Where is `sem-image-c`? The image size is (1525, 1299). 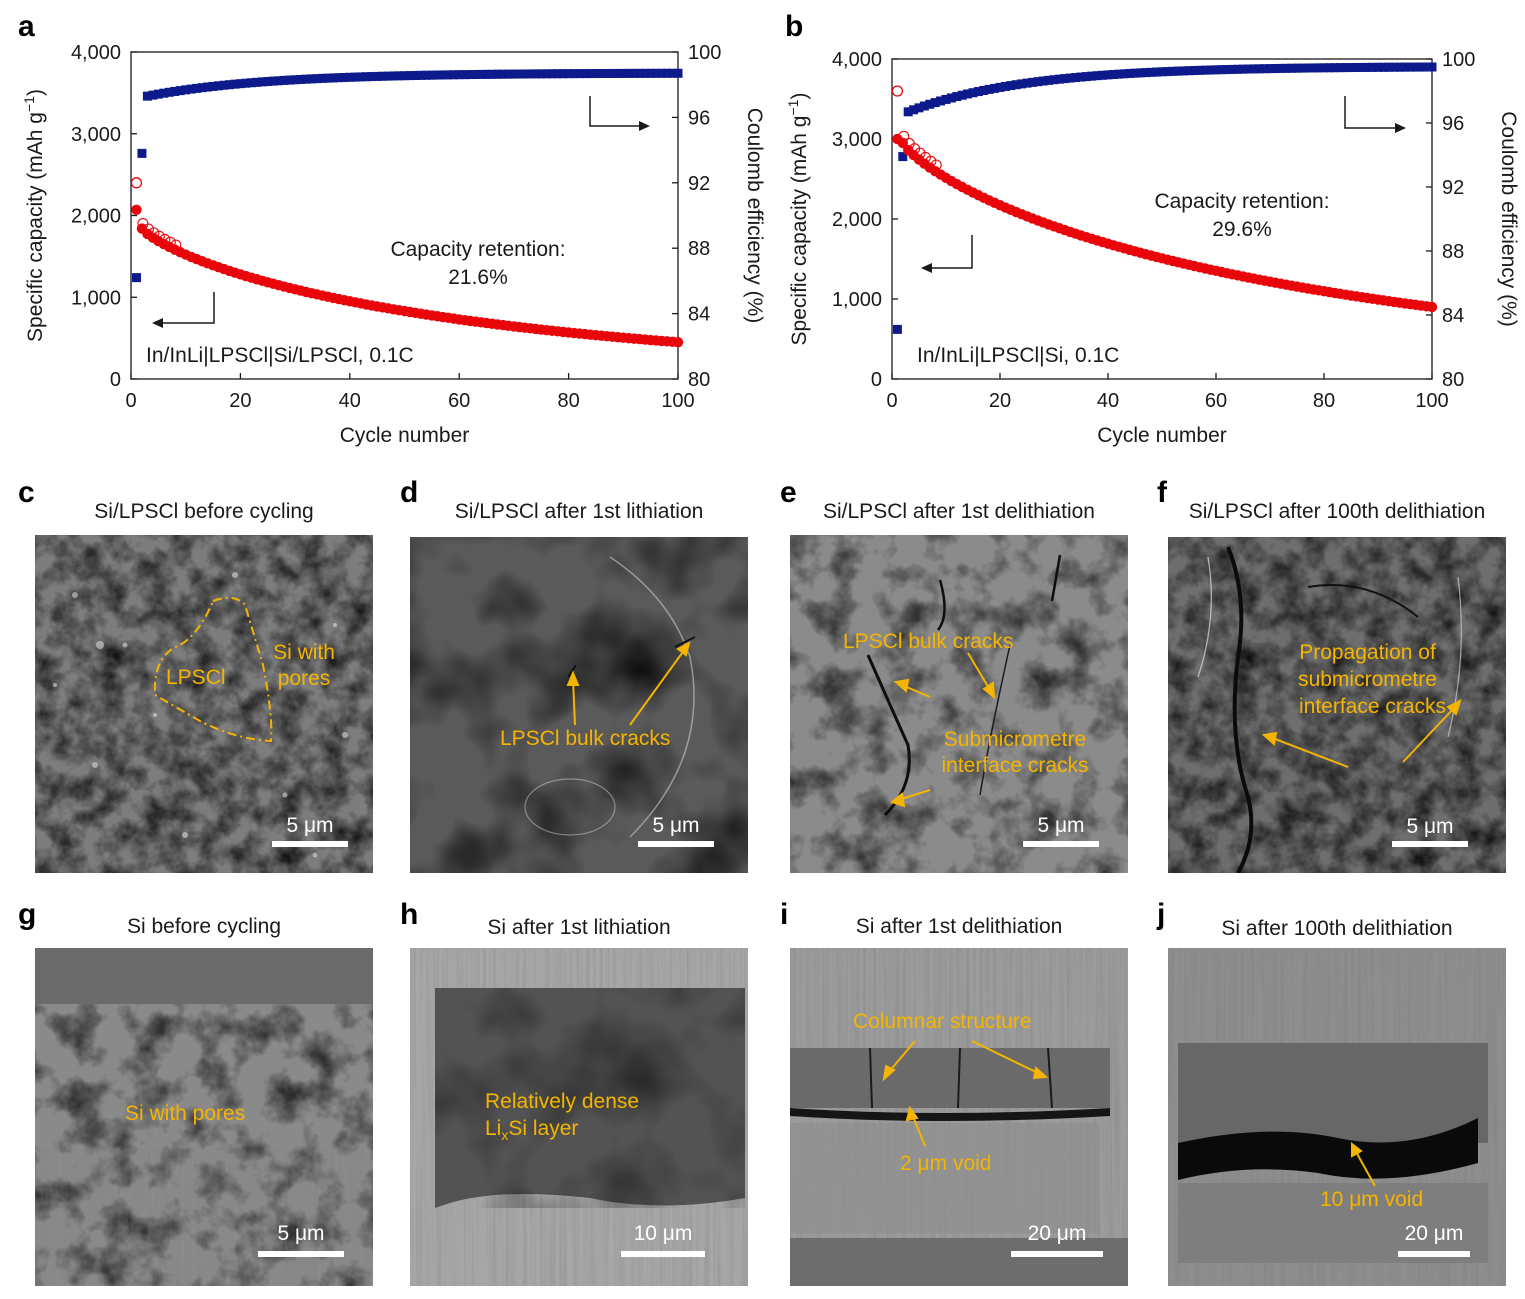 sem-image-c is located at coordinates (204, 704).